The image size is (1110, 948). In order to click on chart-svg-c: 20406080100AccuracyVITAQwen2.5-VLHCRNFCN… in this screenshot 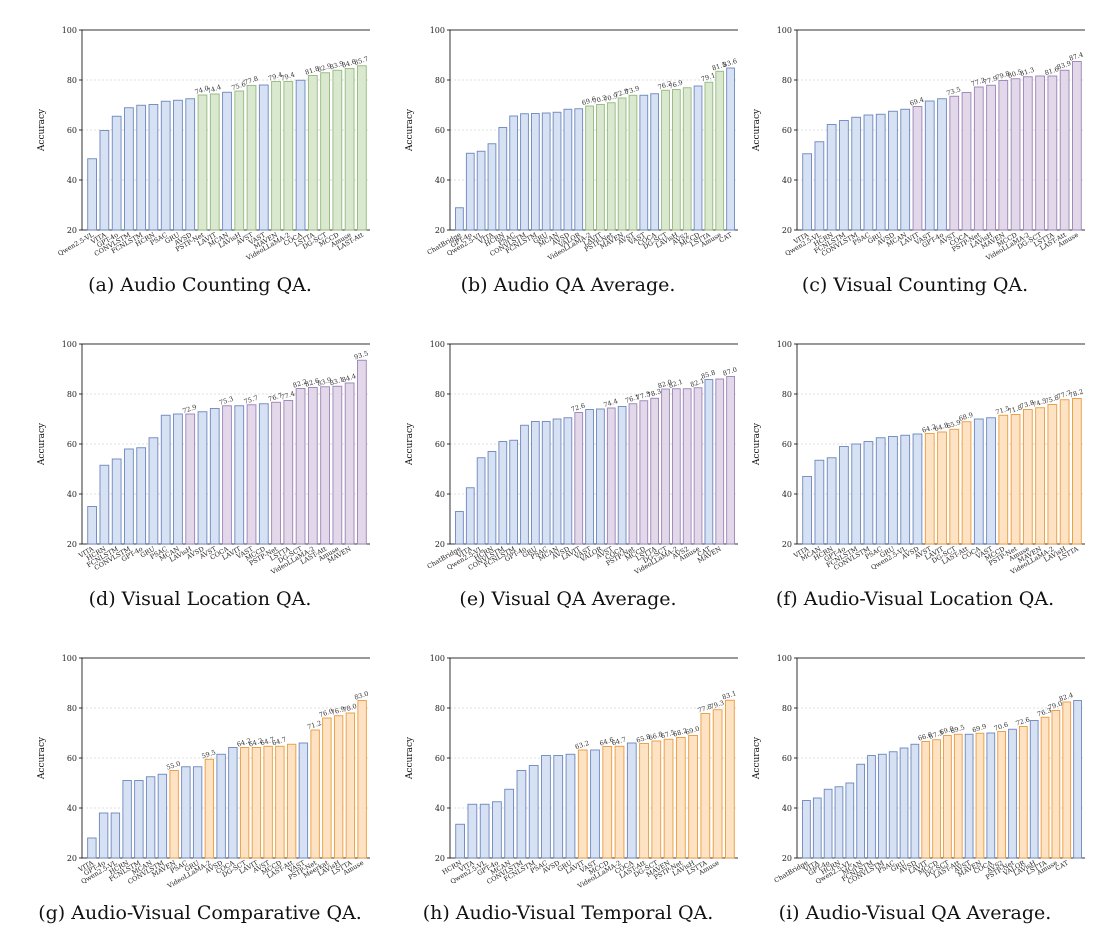, I will do `click(918, 144)`.